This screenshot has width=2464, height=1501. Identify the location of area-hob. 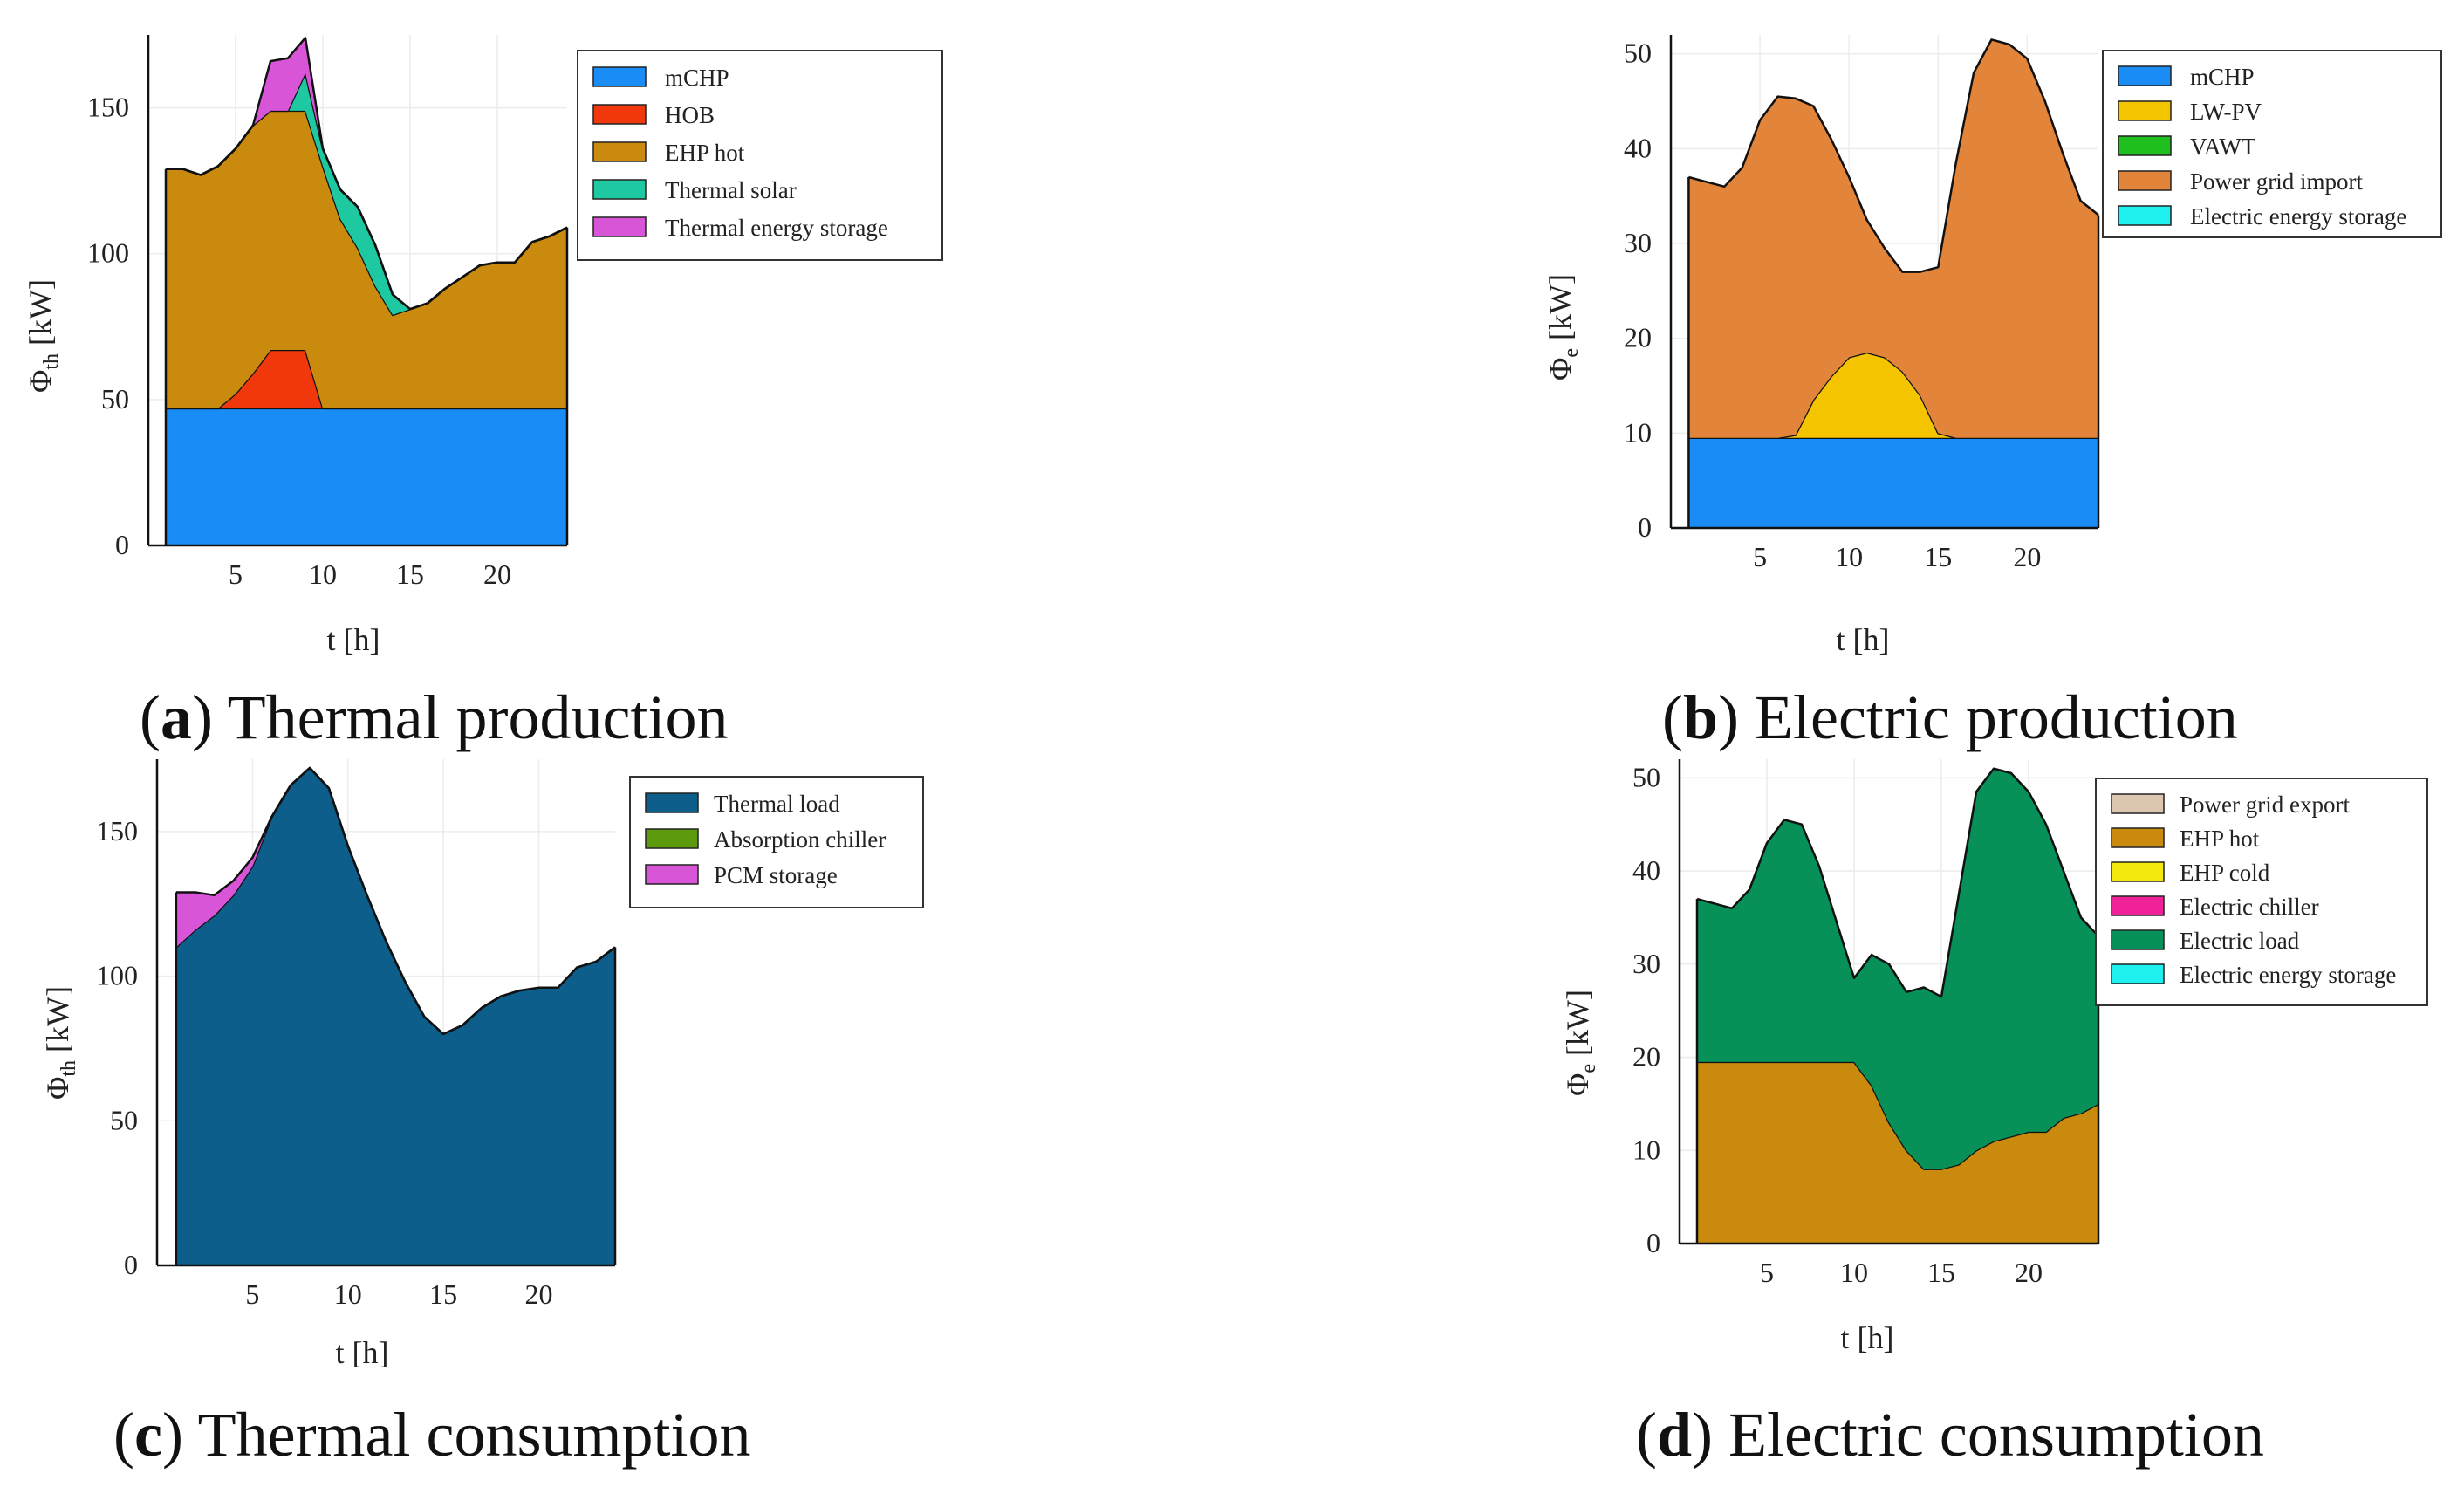
(366, 379).